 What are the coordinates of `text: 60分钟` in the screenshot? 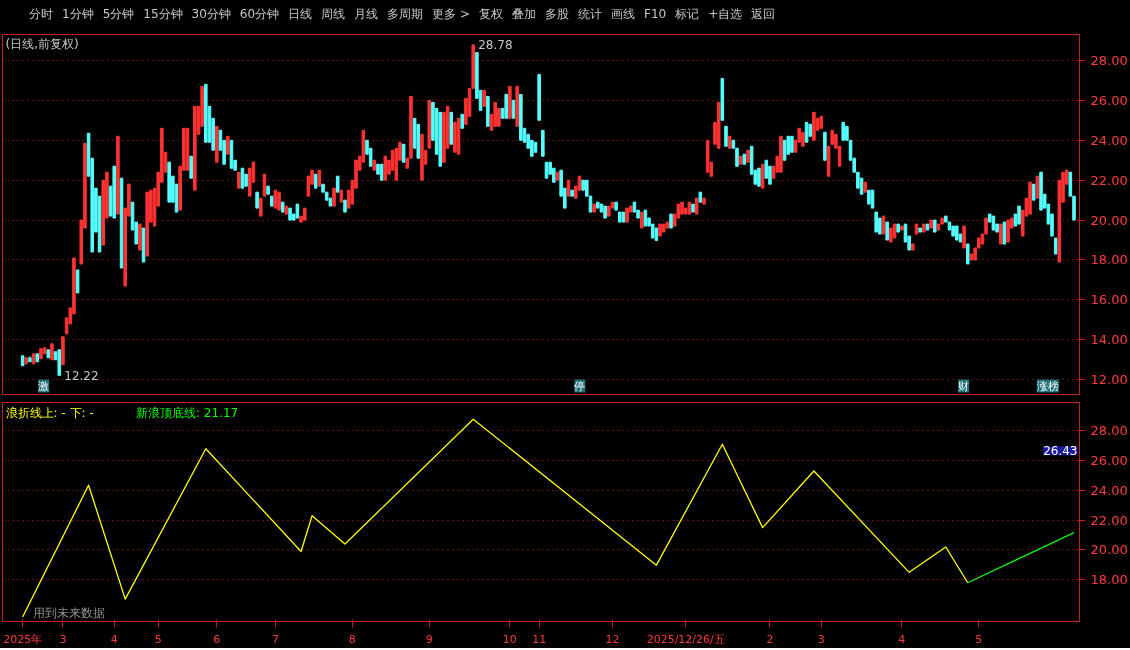 It's located at (259, 14).